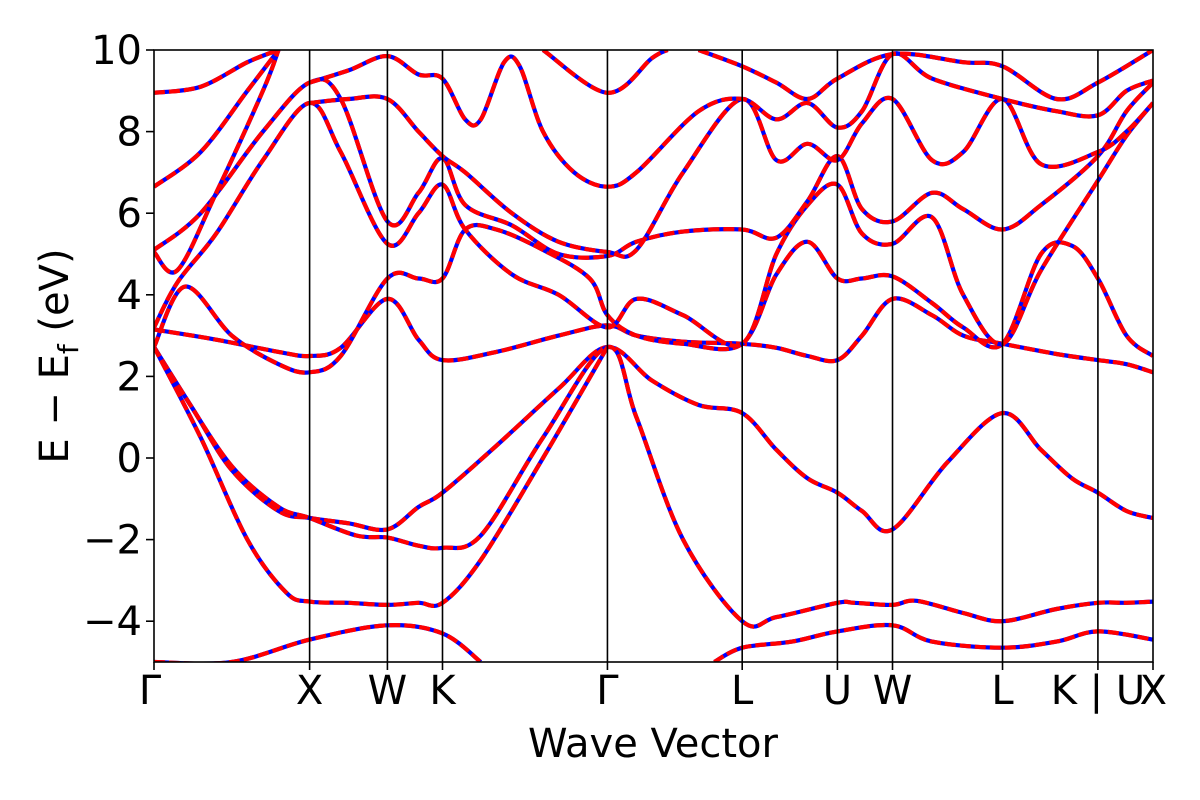 Image resolution: width=1200 pixels, height=800 pixels. I want to click on y-axis-label-unit: (eV), so click(55, 296).